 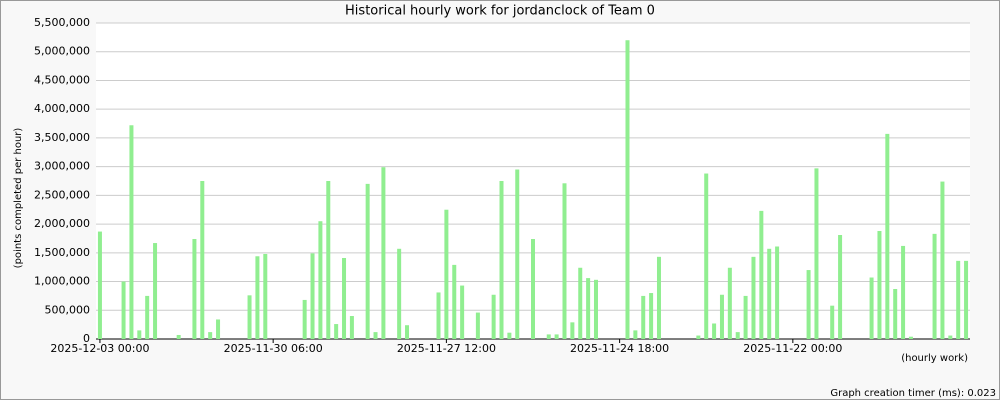 What do you see at coordinates (86, 338) in the screenshot?
I see `y-tick-label: 0` at bounding box center [86, 338].